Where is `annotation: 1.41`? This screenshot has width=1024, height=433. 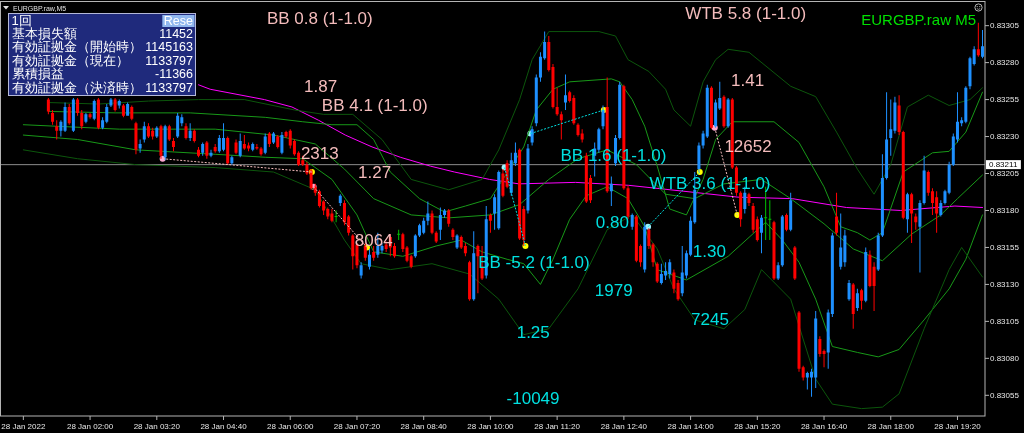 annotation: 1.41 is located at coordinates (748, 80).